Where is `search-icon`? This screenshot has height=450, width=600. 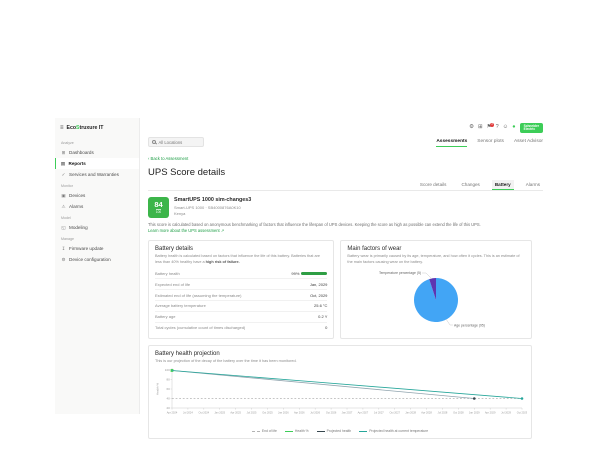 search-icon is located at coordinates (154, 142).